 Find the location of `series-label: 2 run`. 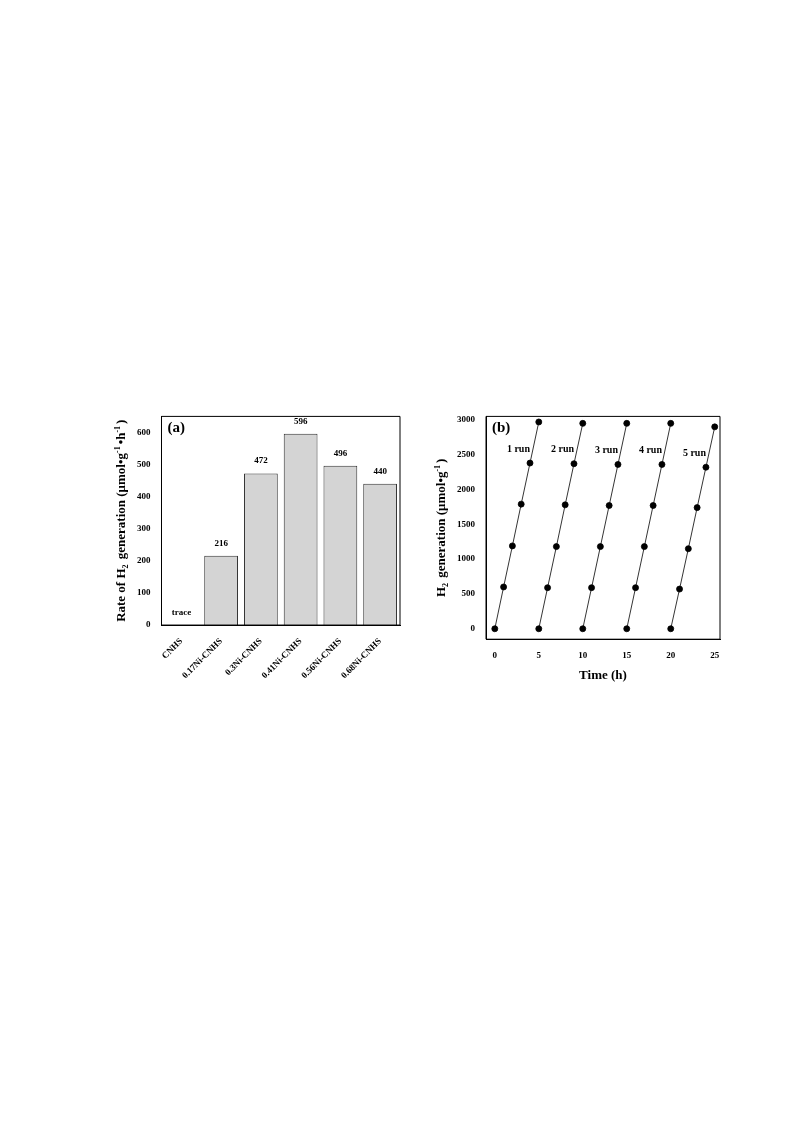

series-label: 2 run is located at coordinates (562, 449).